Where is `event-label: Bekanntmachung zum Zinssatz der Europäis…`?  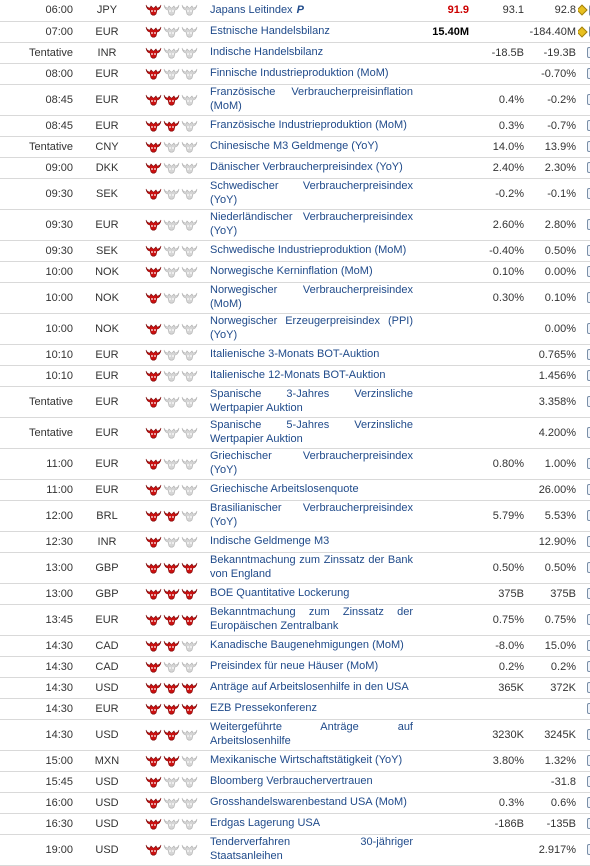 event-label: Bekanntmachung zum Zinssatz der Europäis… is located at coordinates (311, 619).